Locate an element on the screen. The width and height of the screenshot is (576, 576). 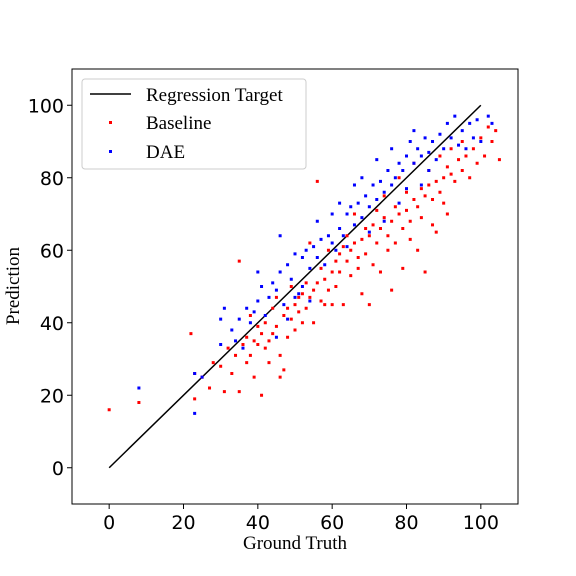
y-tick-label: 100 is located at coordinates (46, 106).